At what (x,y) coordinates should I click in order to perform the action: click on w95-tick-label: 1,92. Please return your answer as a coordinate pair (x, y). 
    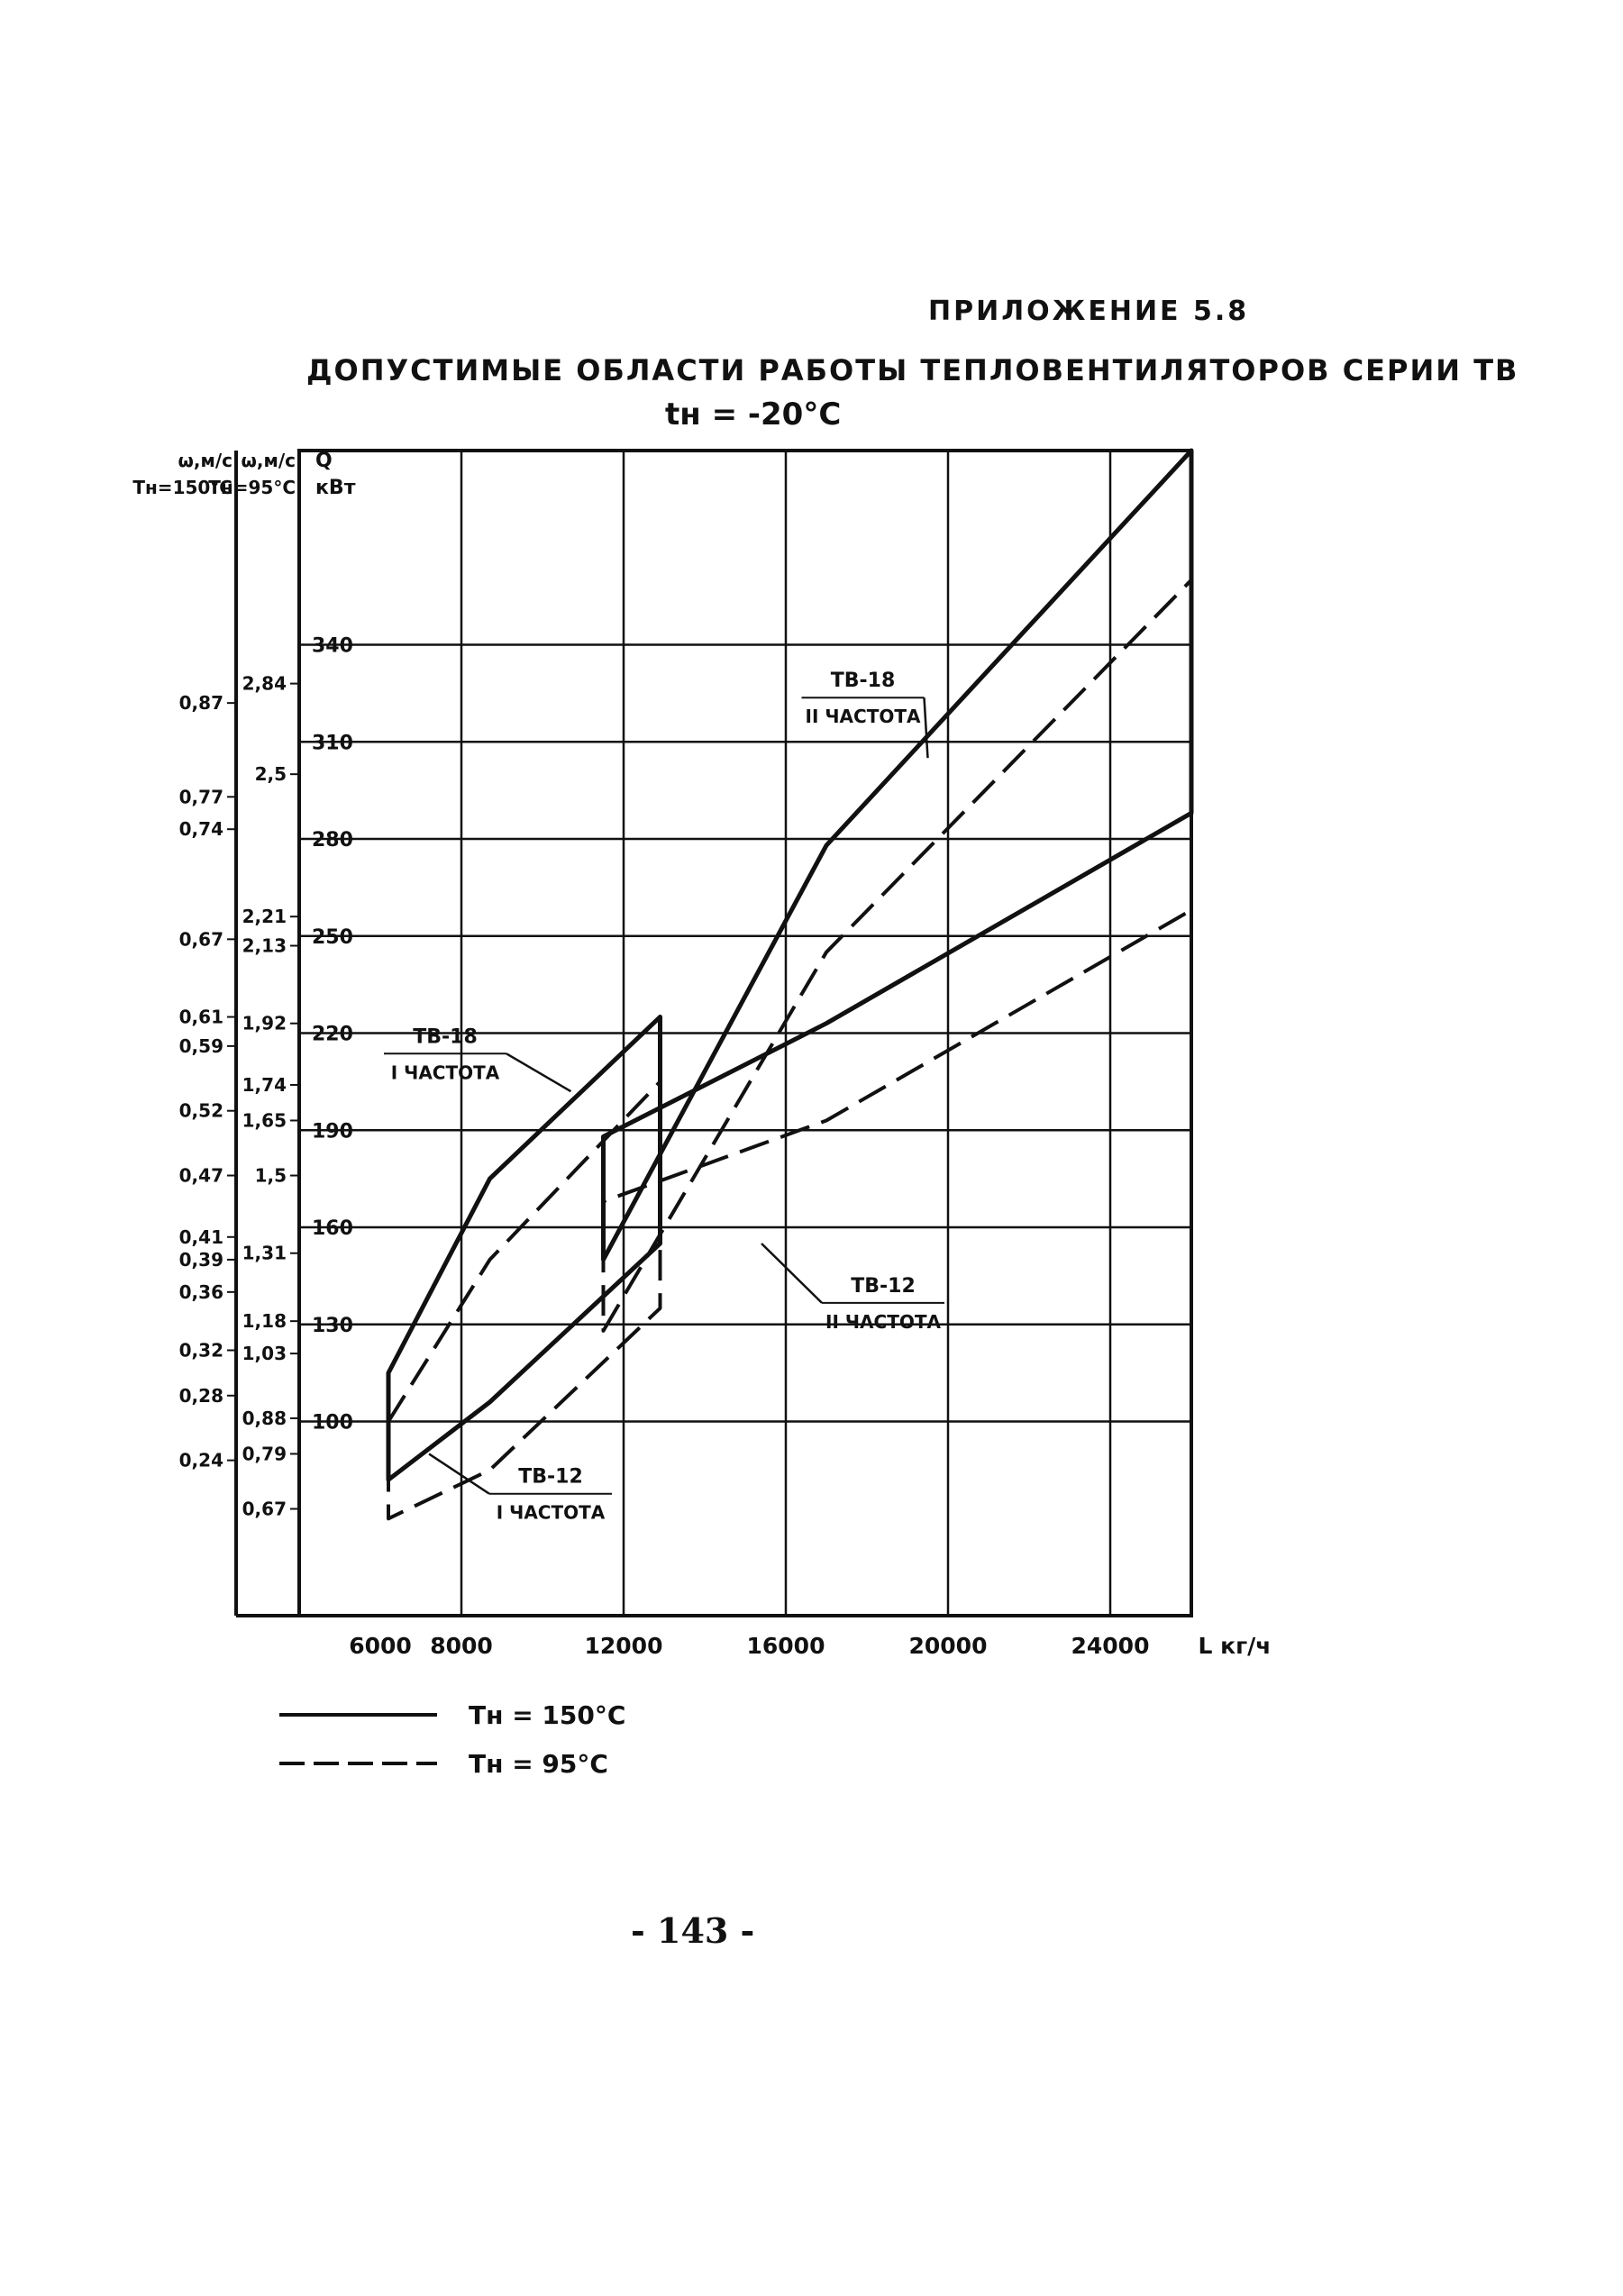
    Looking at the image, I should click on (264, 1024).